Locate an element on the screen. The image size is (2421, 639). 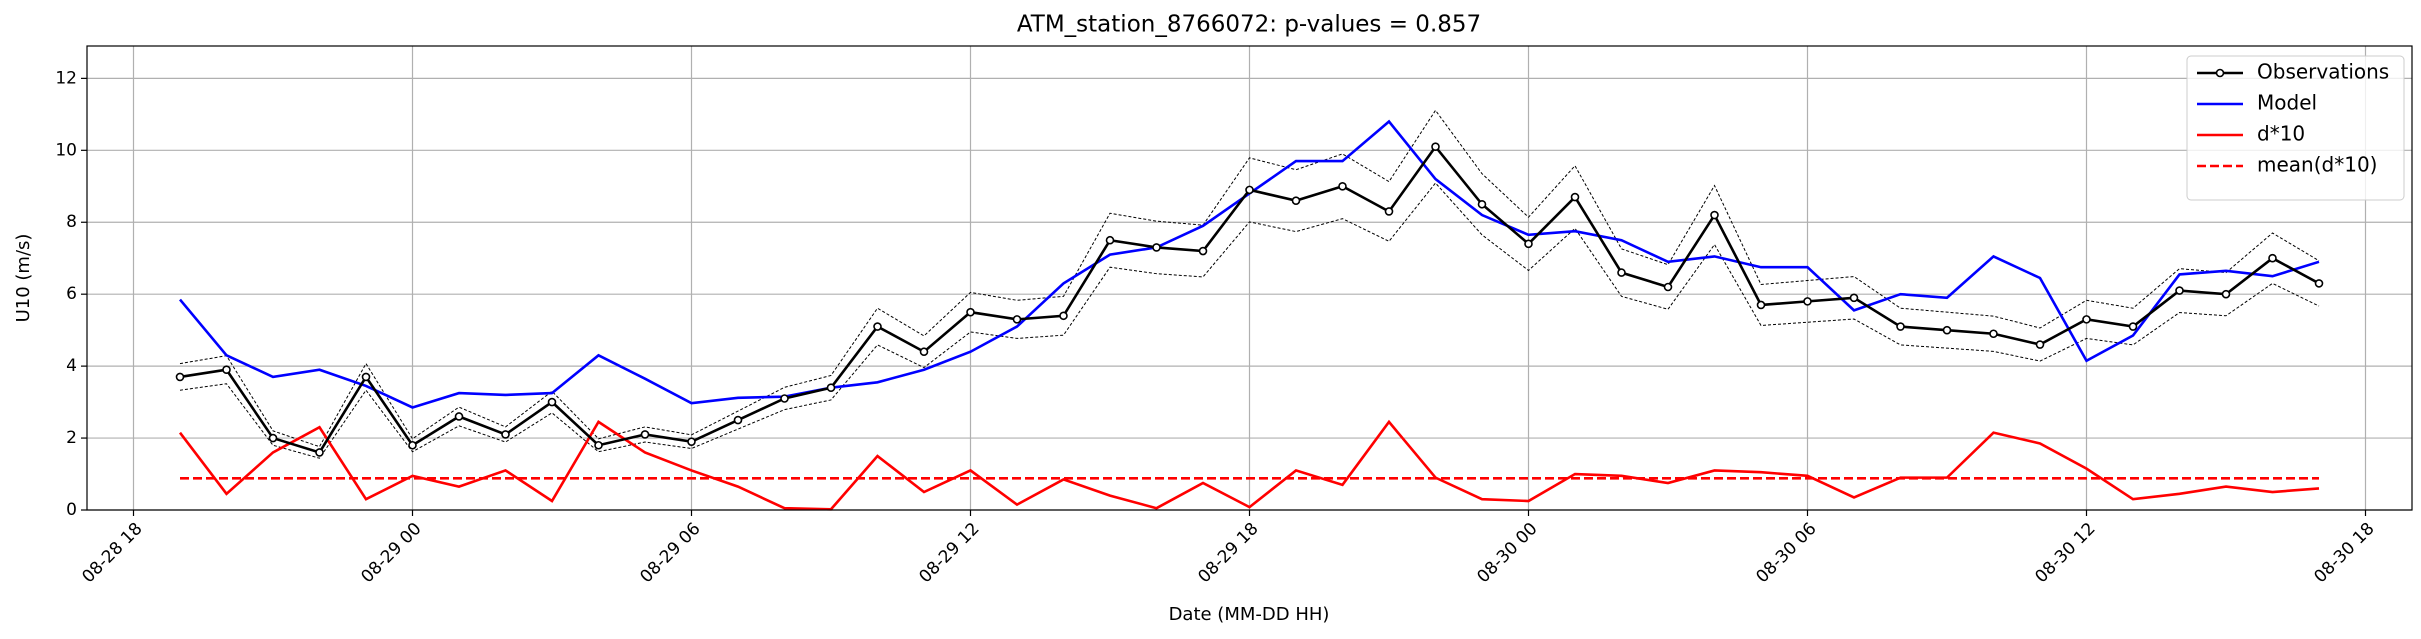
x-axis-label: Date (MM-DD HH) is located at coordinates (1249, 614).